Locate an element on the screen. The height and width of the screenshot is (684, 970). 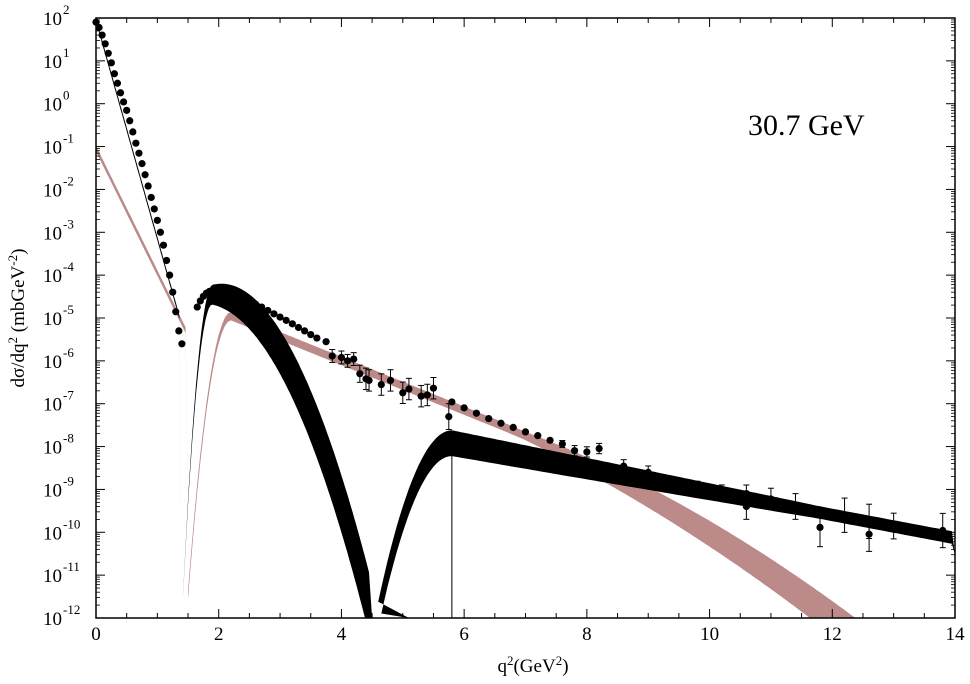
y-tick-exponent: -4 is located at coordinates (68, 266).